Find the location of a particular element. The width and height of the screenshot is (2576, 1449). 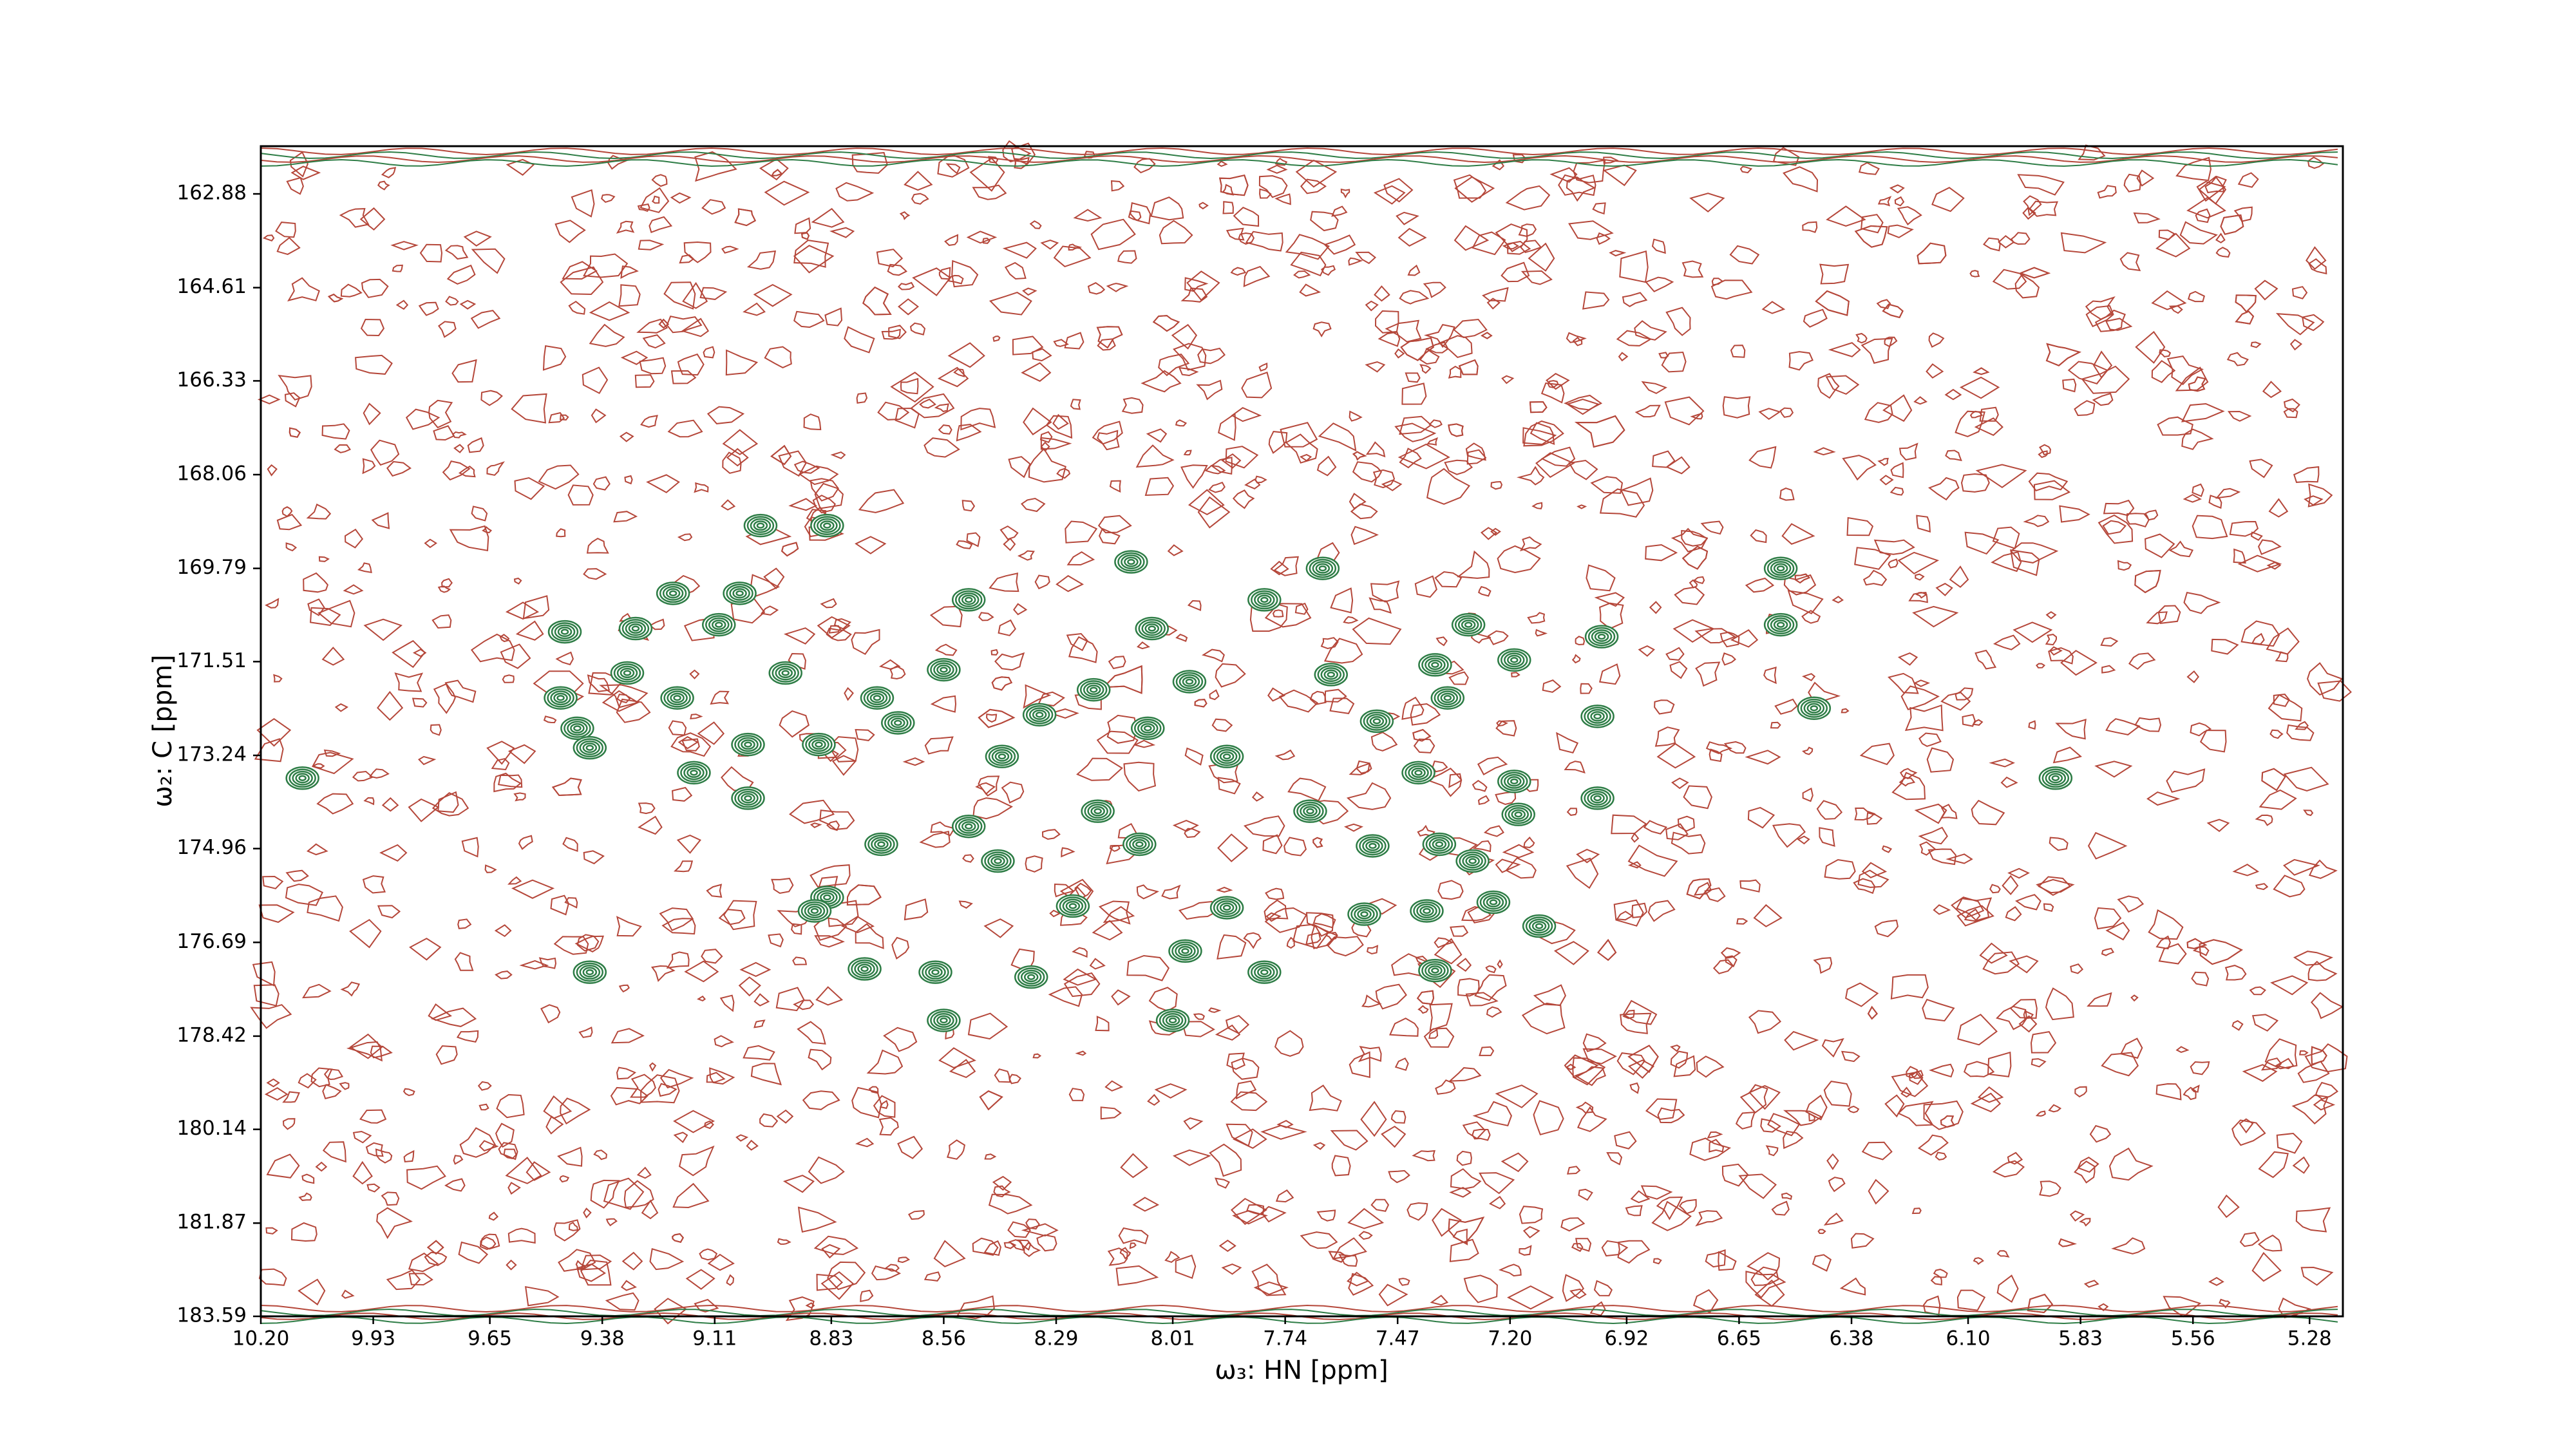

x-axis-label: ω₃: HN [ppm] is located at coordinates (1301, 1370).